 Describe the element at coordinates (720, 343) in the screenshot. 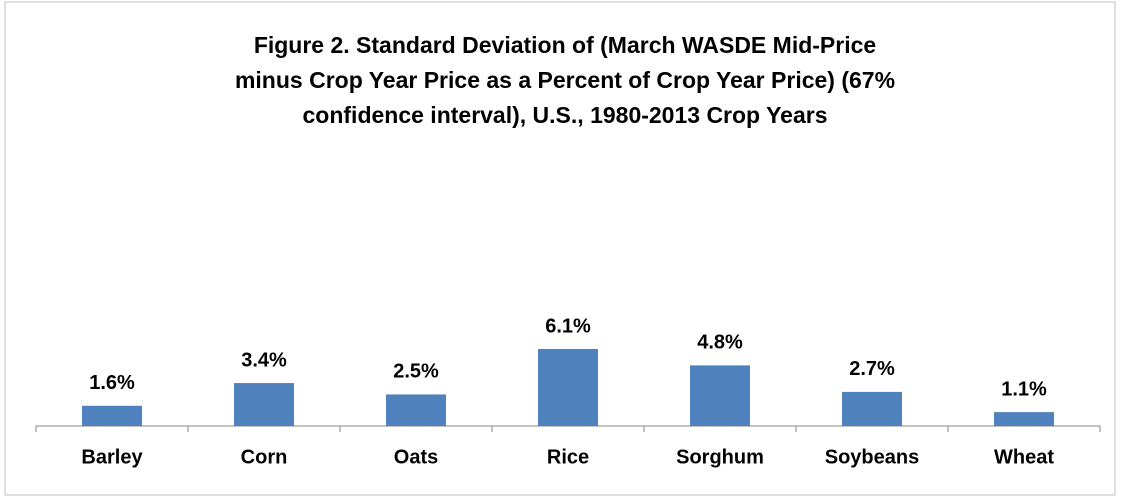

I see `data-label: 4.8%` at that location.